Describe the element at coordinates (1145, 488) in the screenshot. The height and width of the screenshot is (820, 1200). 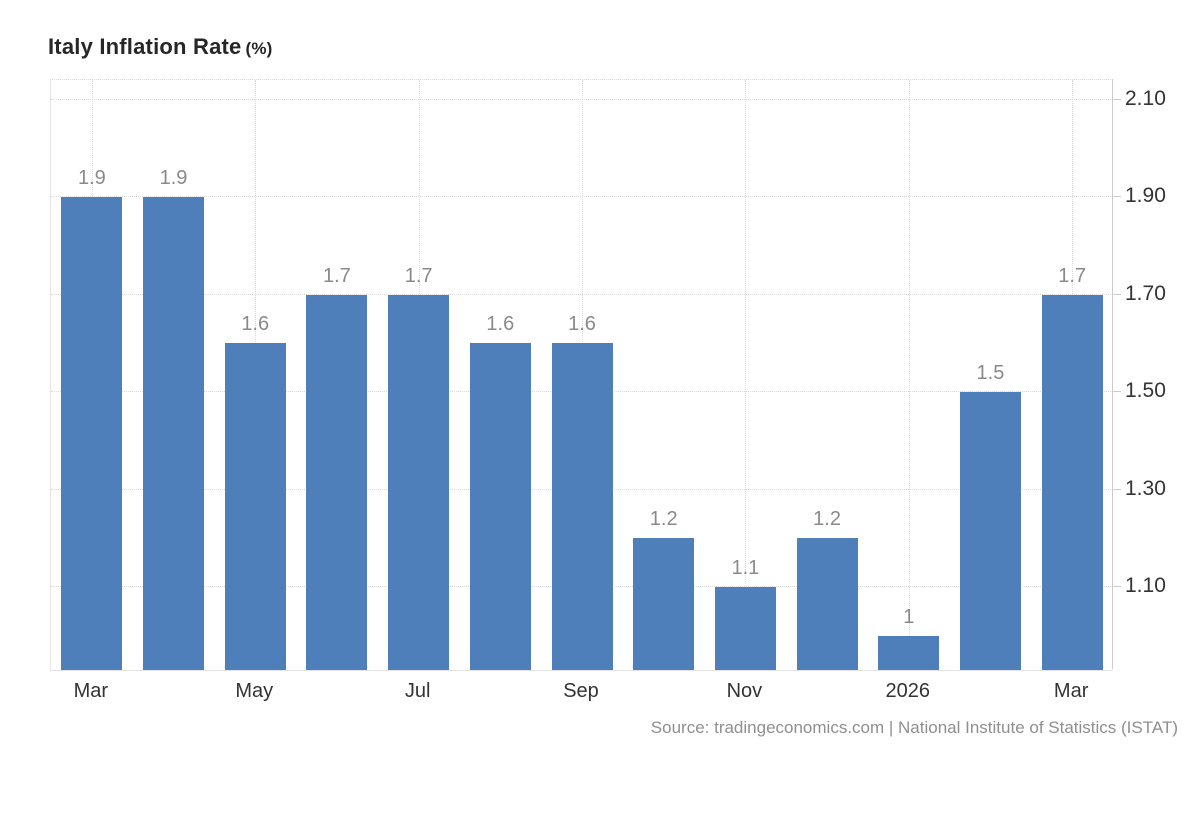
I see `y-tick-label: 1.30` at that location.